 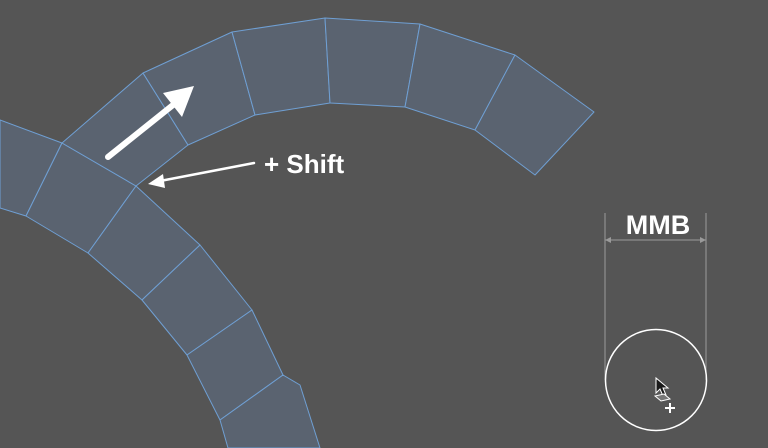 What do you see at coordinates (658, 225) in the screenshot?
I see `mmb-label: MMB` at bounding box center [658, 225].